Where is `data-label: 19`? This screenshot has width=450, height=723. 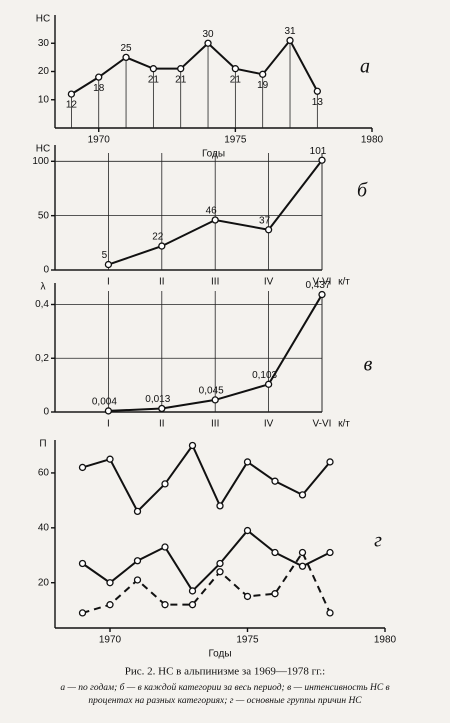 data-label: 19 is located at coordinates (263, 85).